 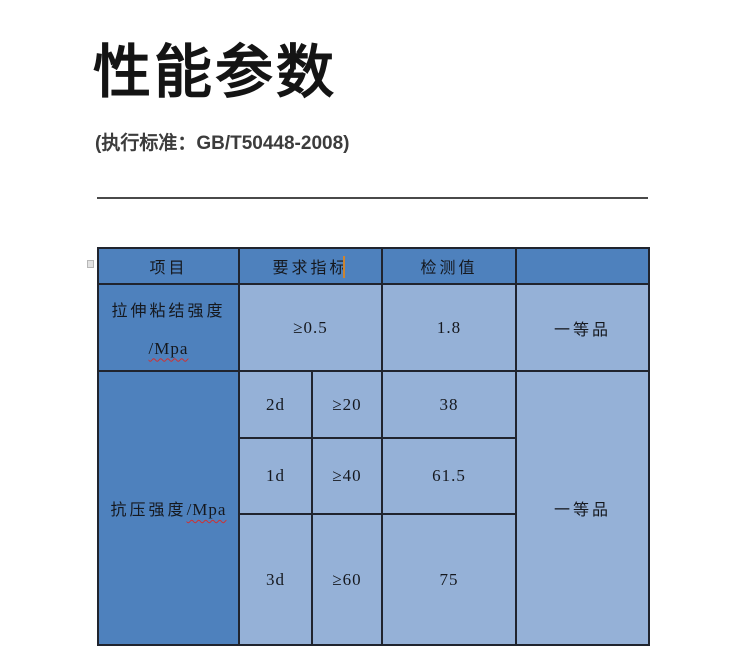 I want to click on header-grade-empty-cell, so click(x=583, y=266).